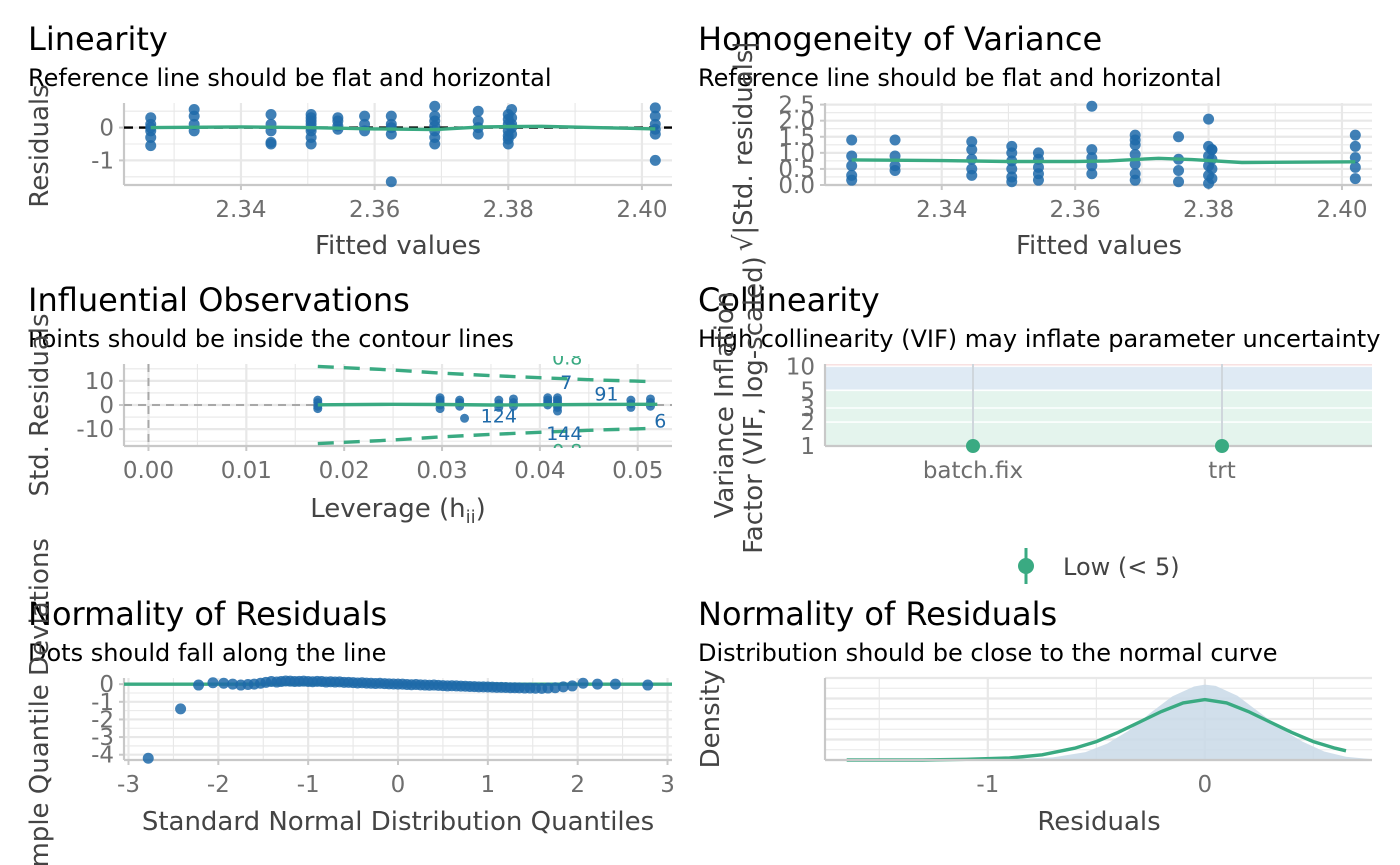  What do you see at coordinates (877, 614) in the screenshot?
I see `panel-title: Normality of Residuals` at bounding box center [877, 614].